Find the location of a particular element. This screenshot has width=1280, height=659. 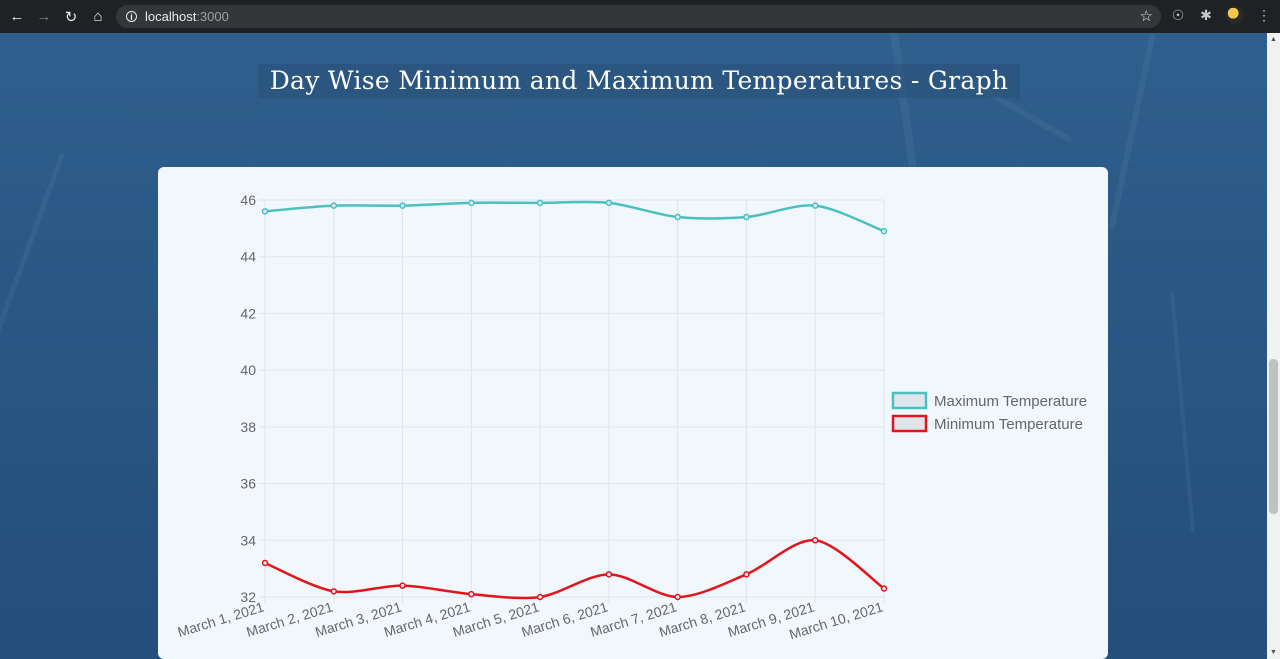

y-tick-label: 40 is located at coordinates (248, 370).